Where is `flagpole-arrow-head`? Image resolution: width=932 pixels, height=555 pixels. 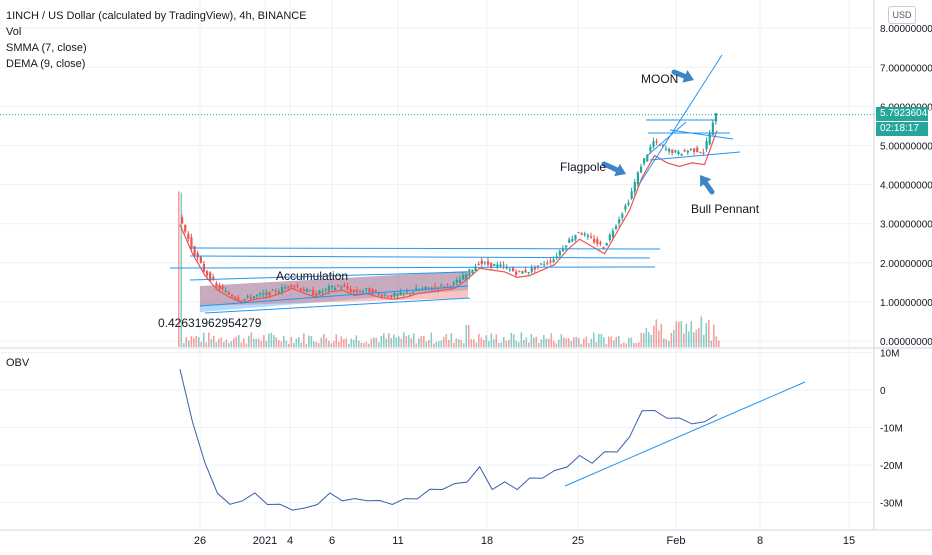 flagpole-arrow-head is located at coordinates (620, 170).